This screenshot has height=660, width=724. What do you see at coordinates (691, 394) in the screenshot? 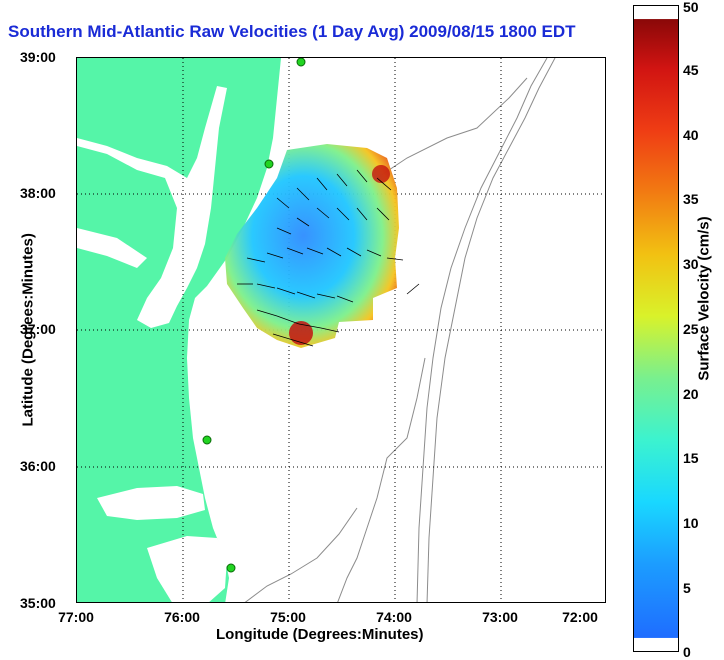
I see `colorbar-tick: 20` at bounding box center [691, 394].